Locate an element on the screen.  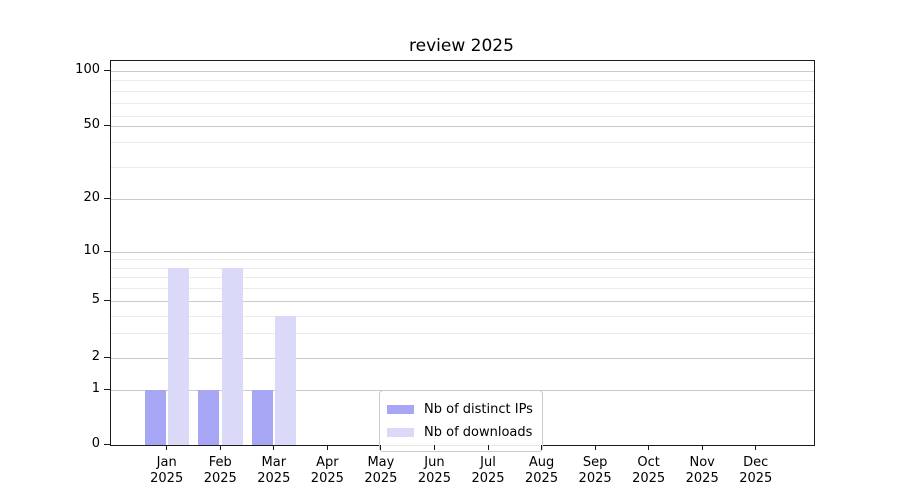
bar-downloads-mar is located at coordinates (286, 380).